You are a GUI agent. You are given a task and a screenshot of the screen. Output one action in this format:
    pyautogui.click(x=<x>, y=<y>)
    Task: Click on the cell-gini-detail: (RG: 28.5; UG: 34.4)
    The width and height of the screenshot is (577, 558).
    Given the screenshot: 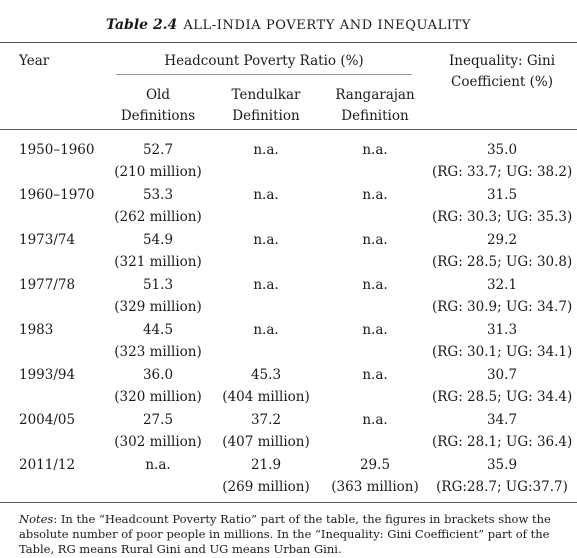 What is the action you would take?
    pyautogui.click(x=502, y=397)
    